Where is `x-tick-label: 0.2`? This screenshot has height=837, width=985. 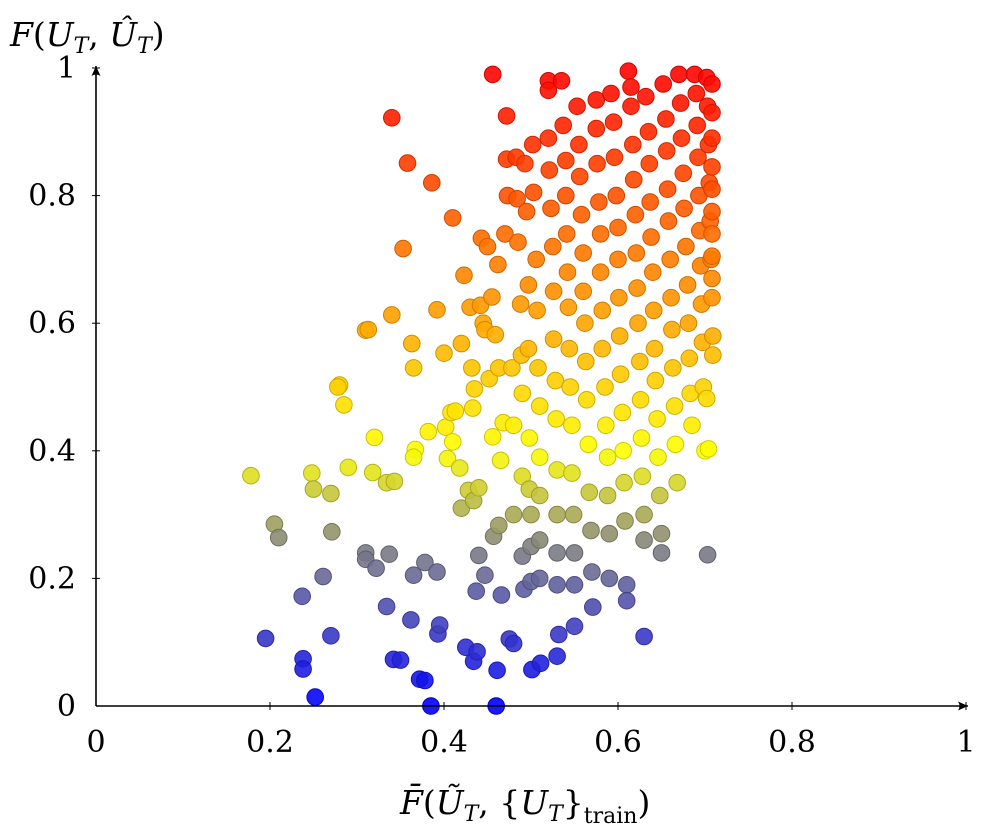
x-tick-label: 0.2 is located at coordinates (270, 742).